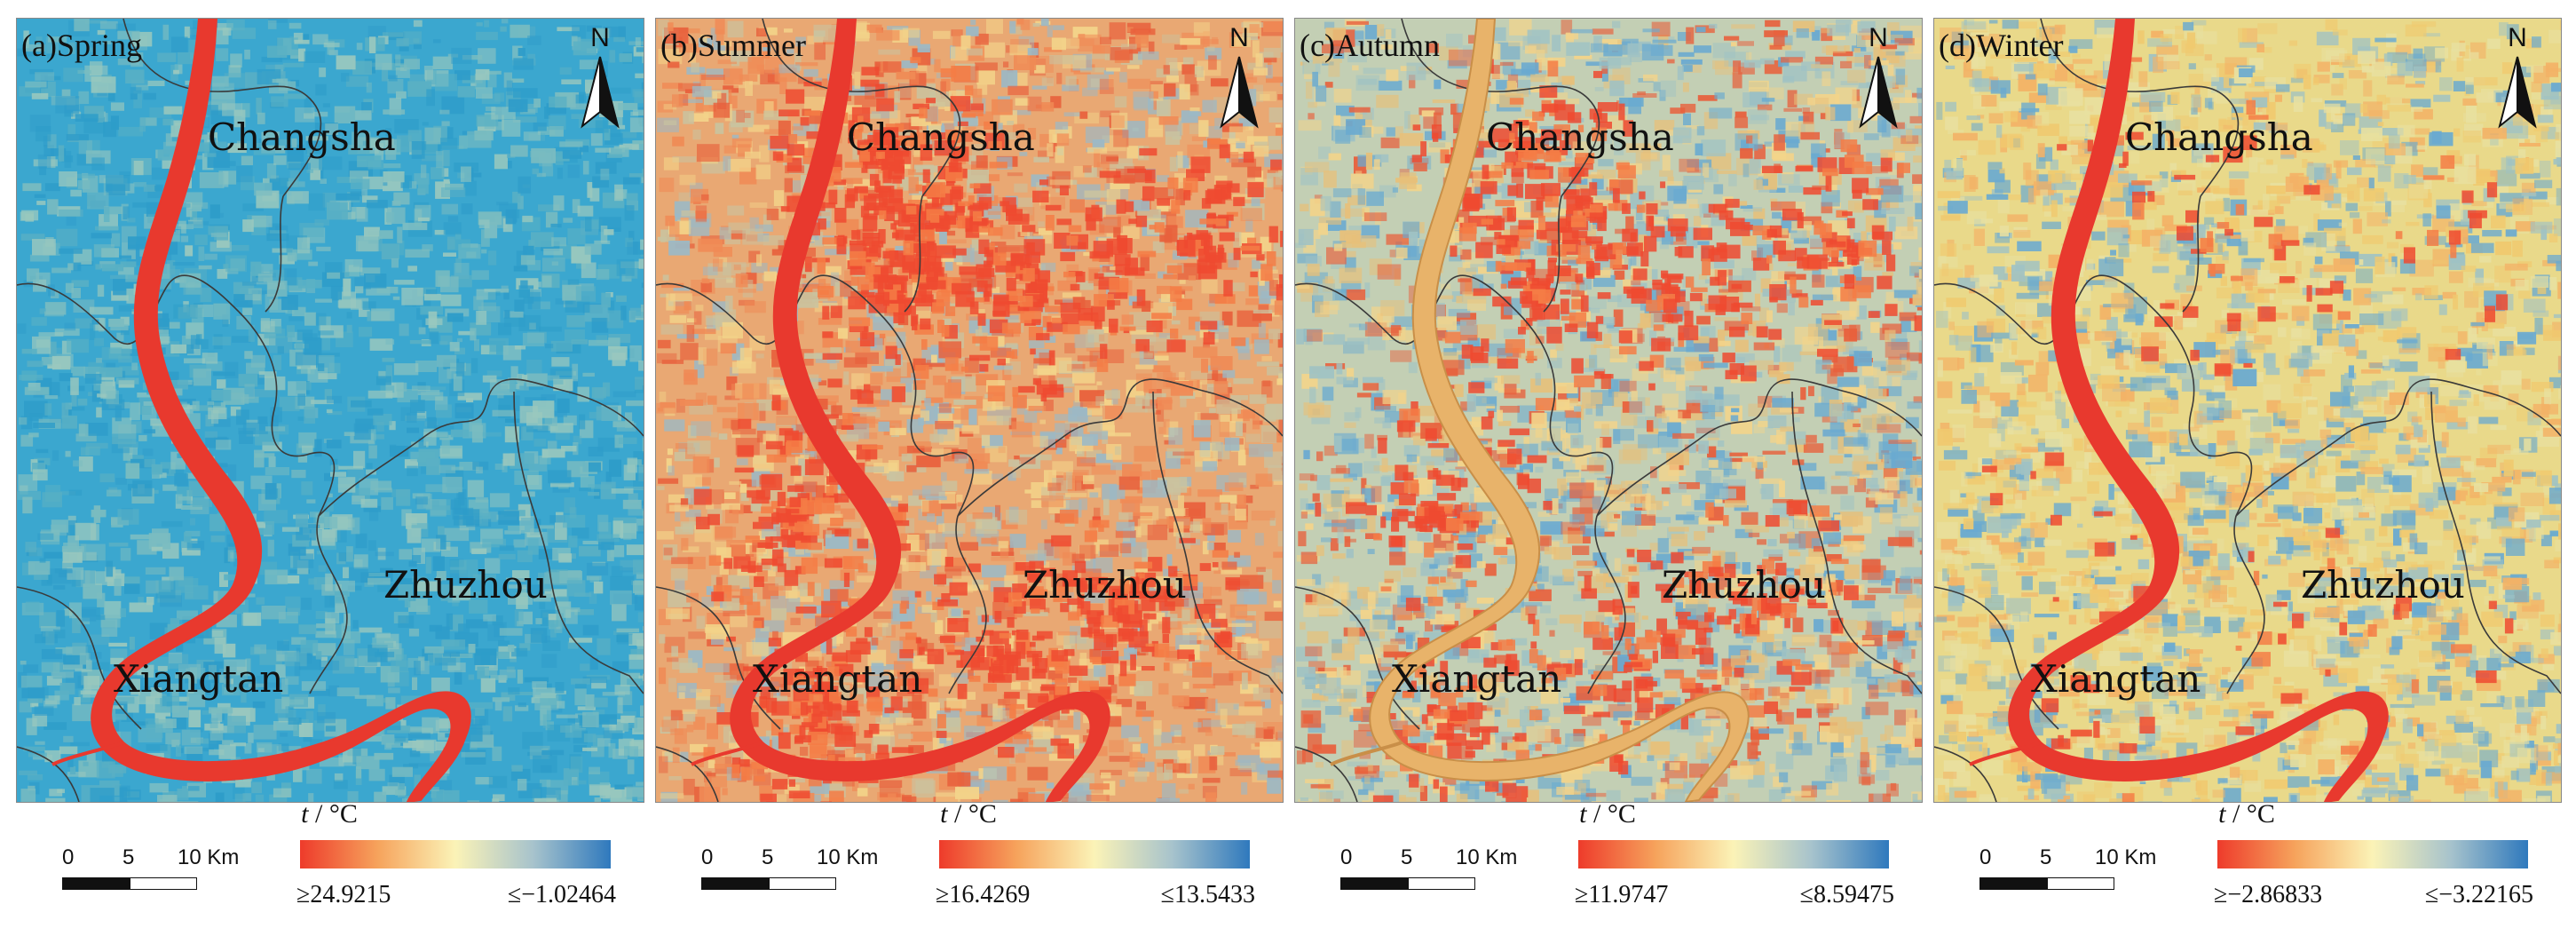 Image resolution: width=2576 pixels, height=928 pixels. Describe the element at coordinates (1370, 45) in the screenshot. I see `panel-label: (c)Autumn` at that location.